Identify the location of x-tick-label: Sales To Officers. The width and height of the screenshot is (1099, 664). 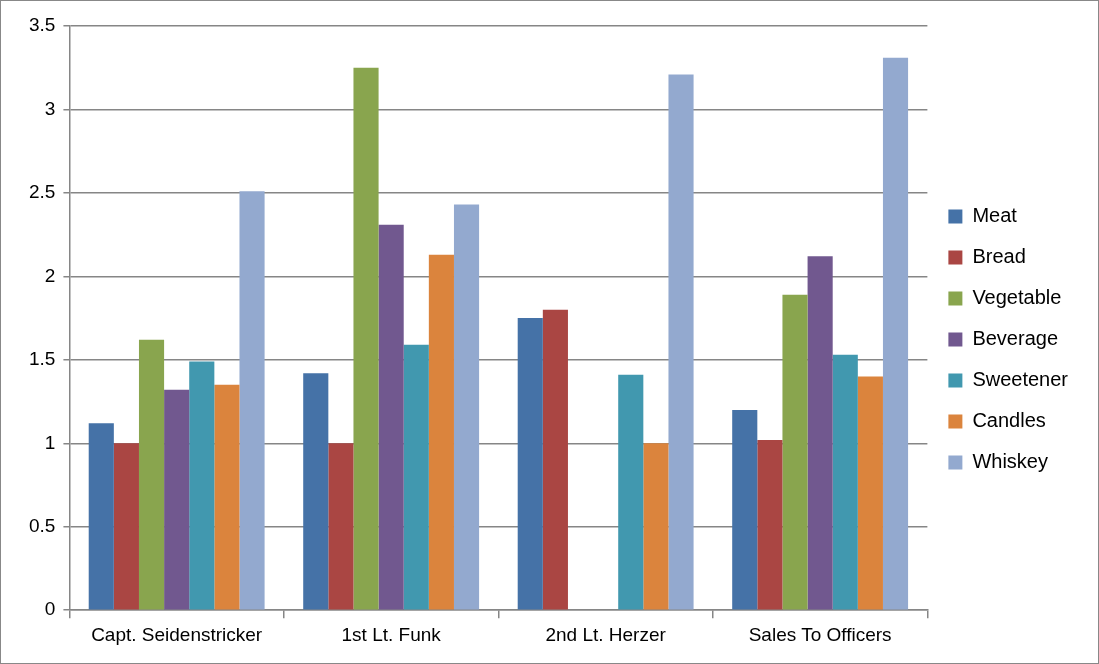
(820, 634).